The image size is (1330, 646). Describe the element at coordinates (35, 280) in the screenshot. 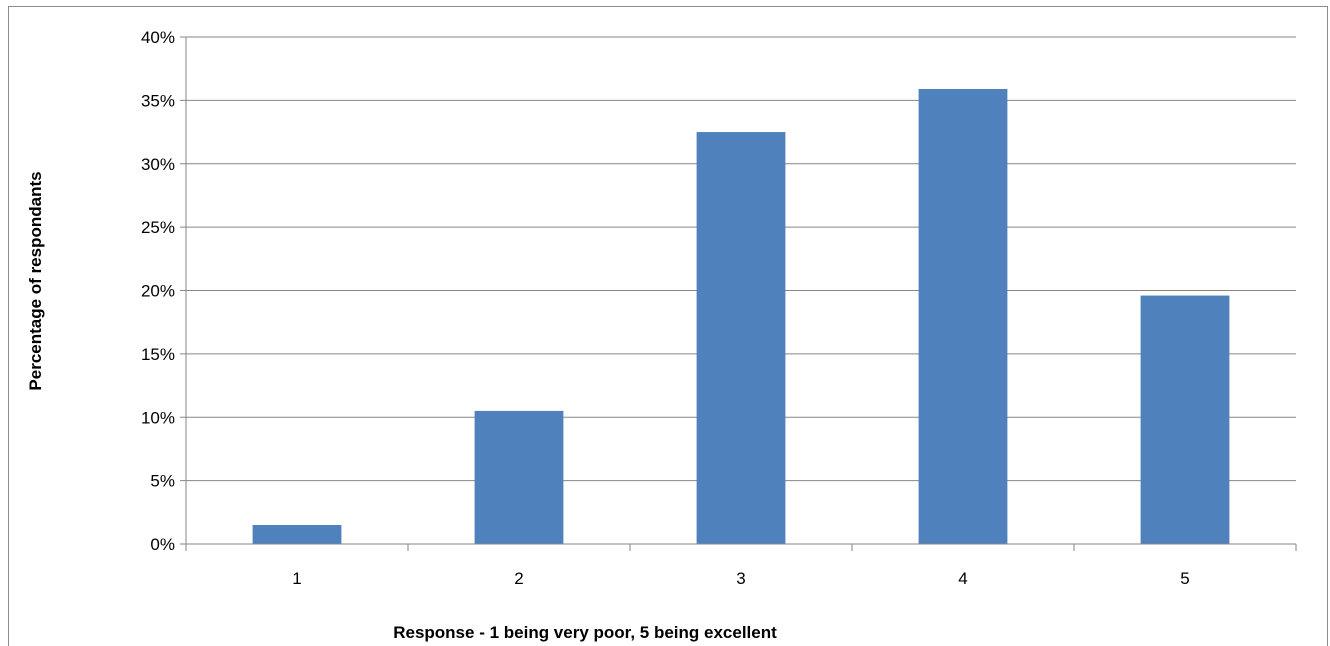

I see `y-axis-title: Percentage of respondants` at that location.